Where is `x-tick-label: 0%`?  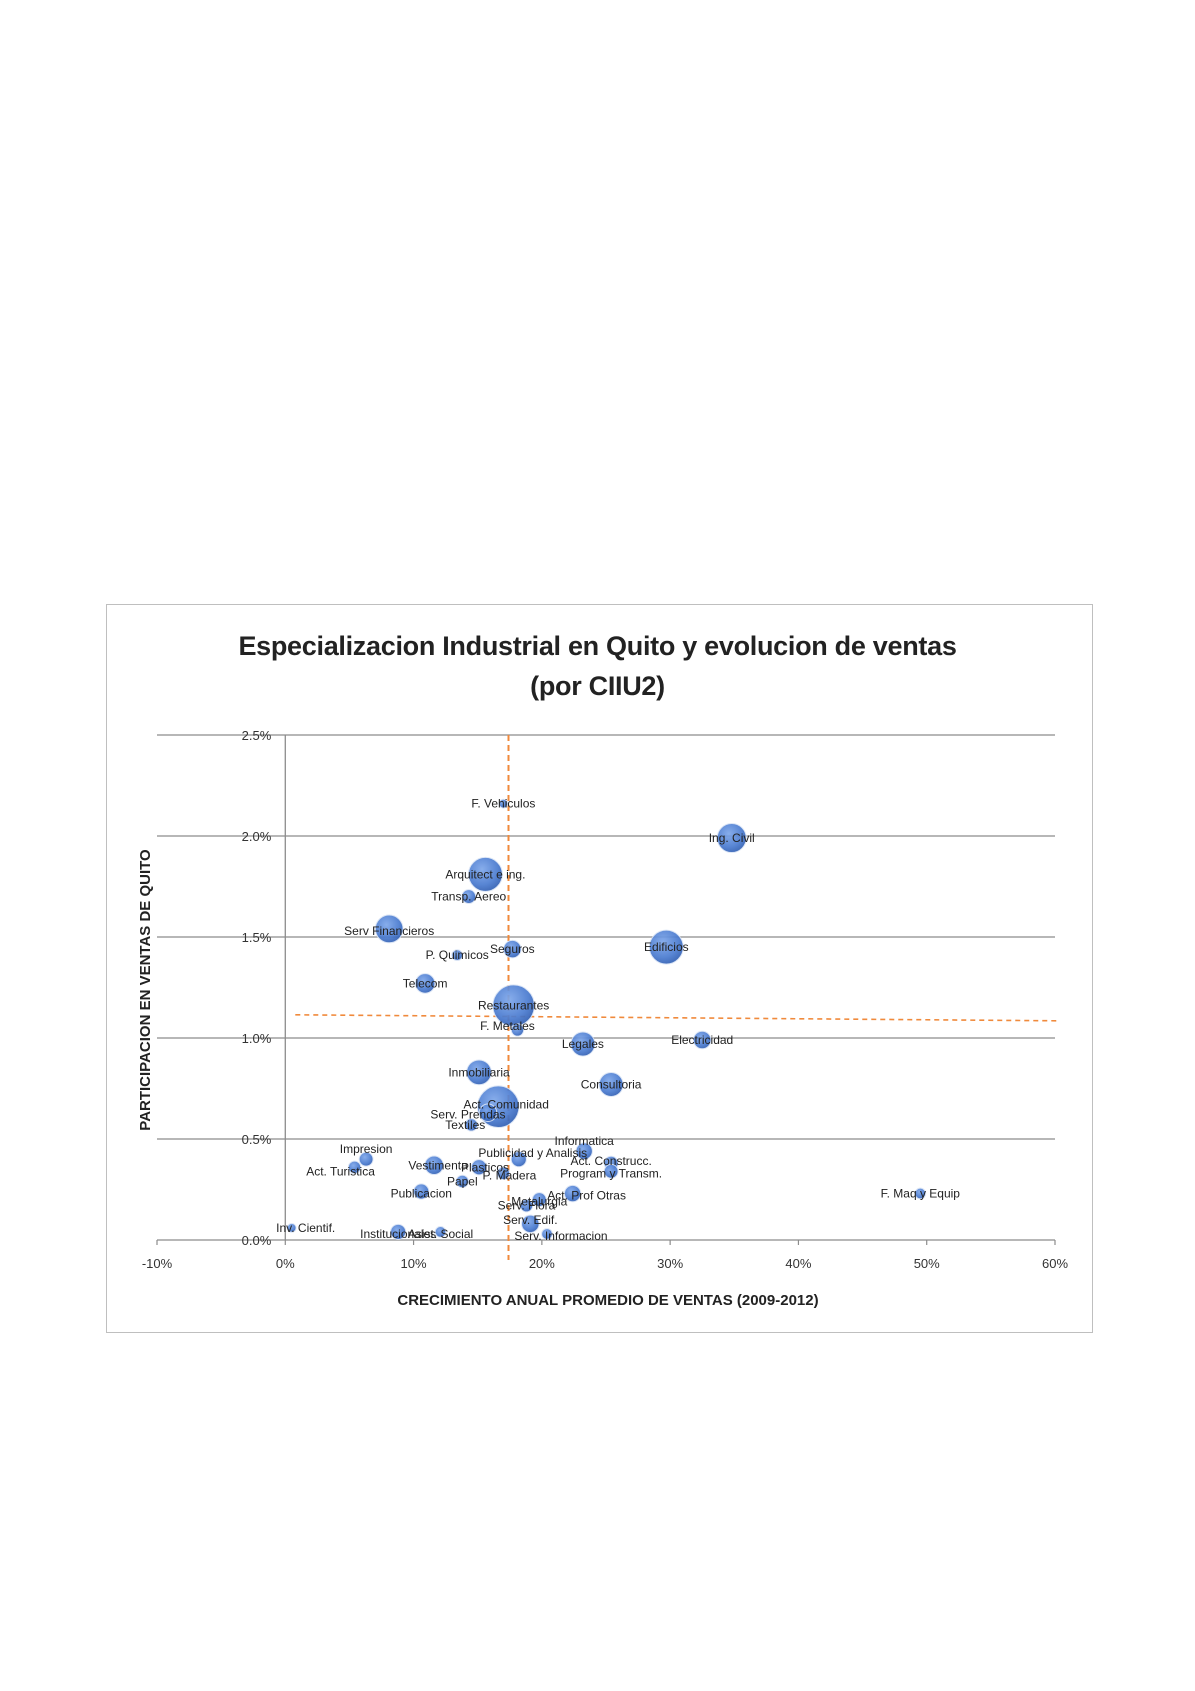
x-tick-label: 0% is located at coordinates (285, 1263).